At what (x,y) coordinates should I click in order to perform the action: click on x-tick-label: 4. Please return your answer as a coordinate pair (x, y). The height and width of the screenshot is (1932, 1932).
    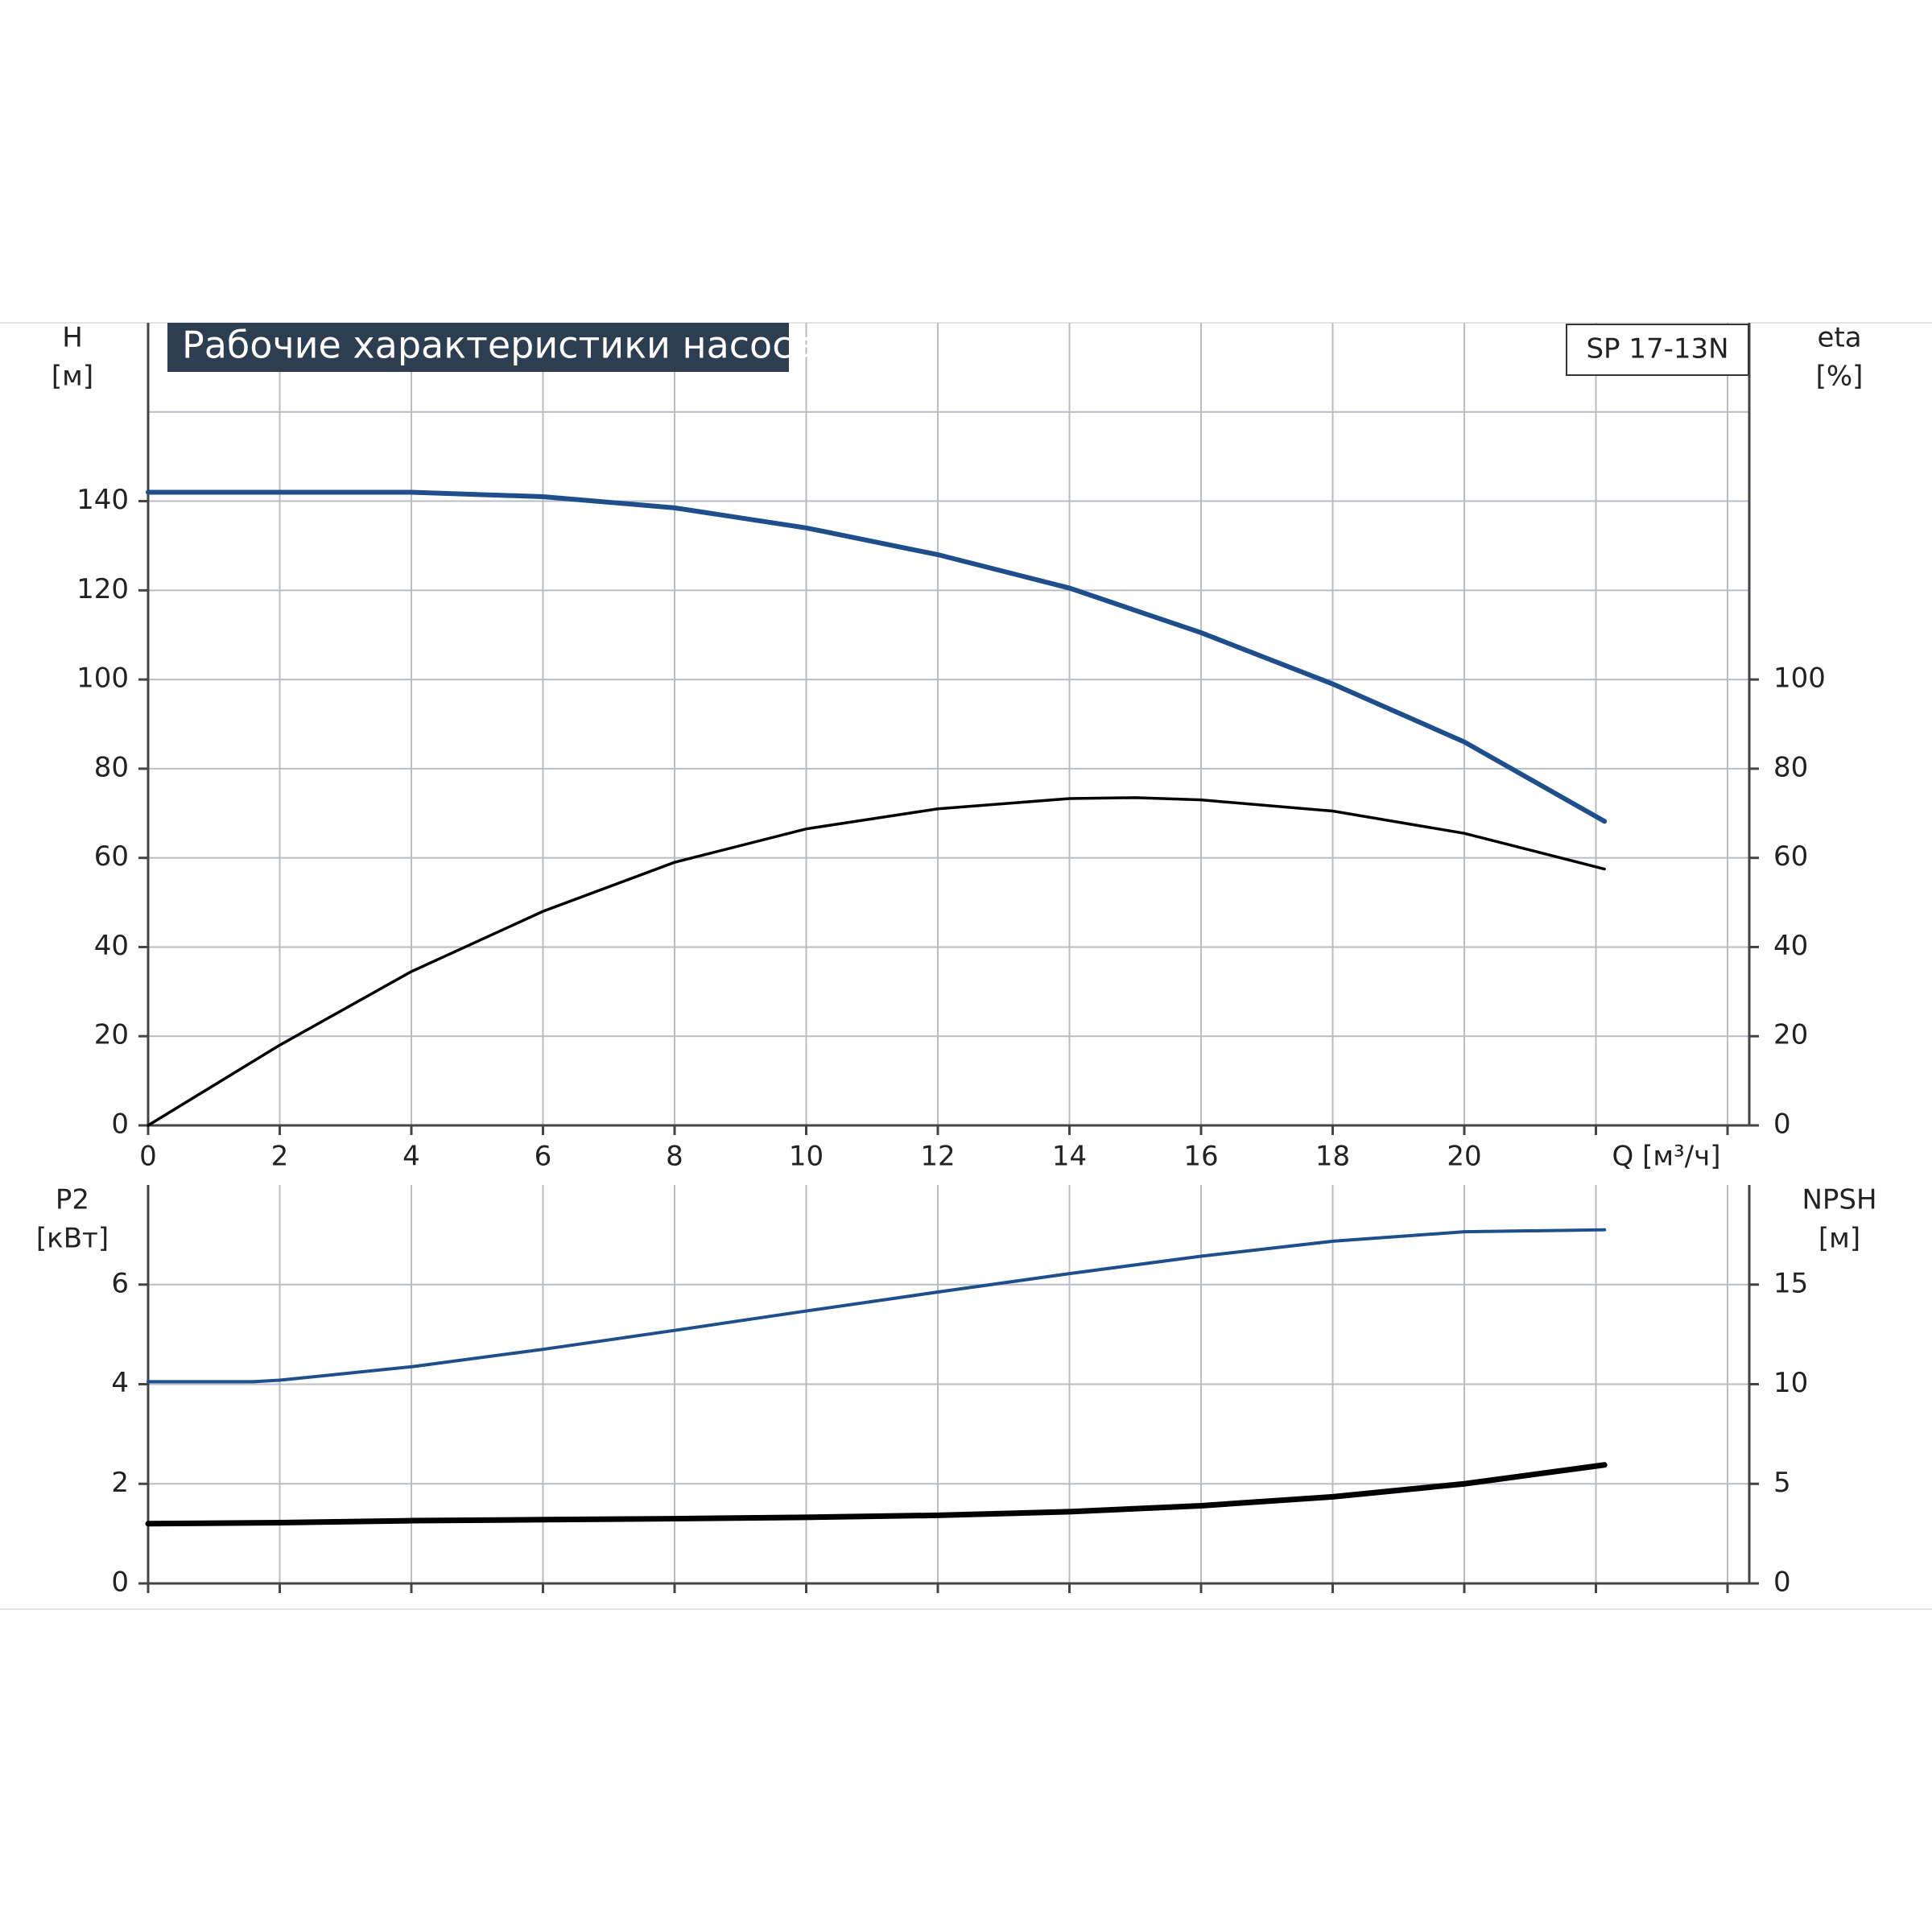
    Looking at the image, I should click on (411, 1157).